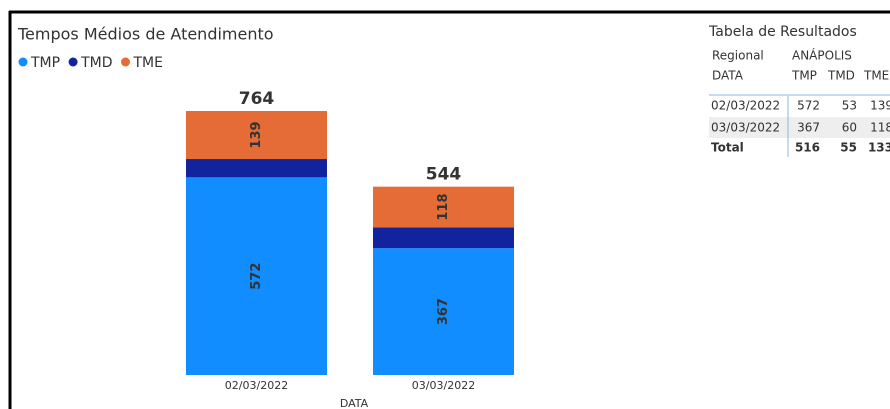  I want to click on table-title: Tabela de Resultados, so click(782, 32).